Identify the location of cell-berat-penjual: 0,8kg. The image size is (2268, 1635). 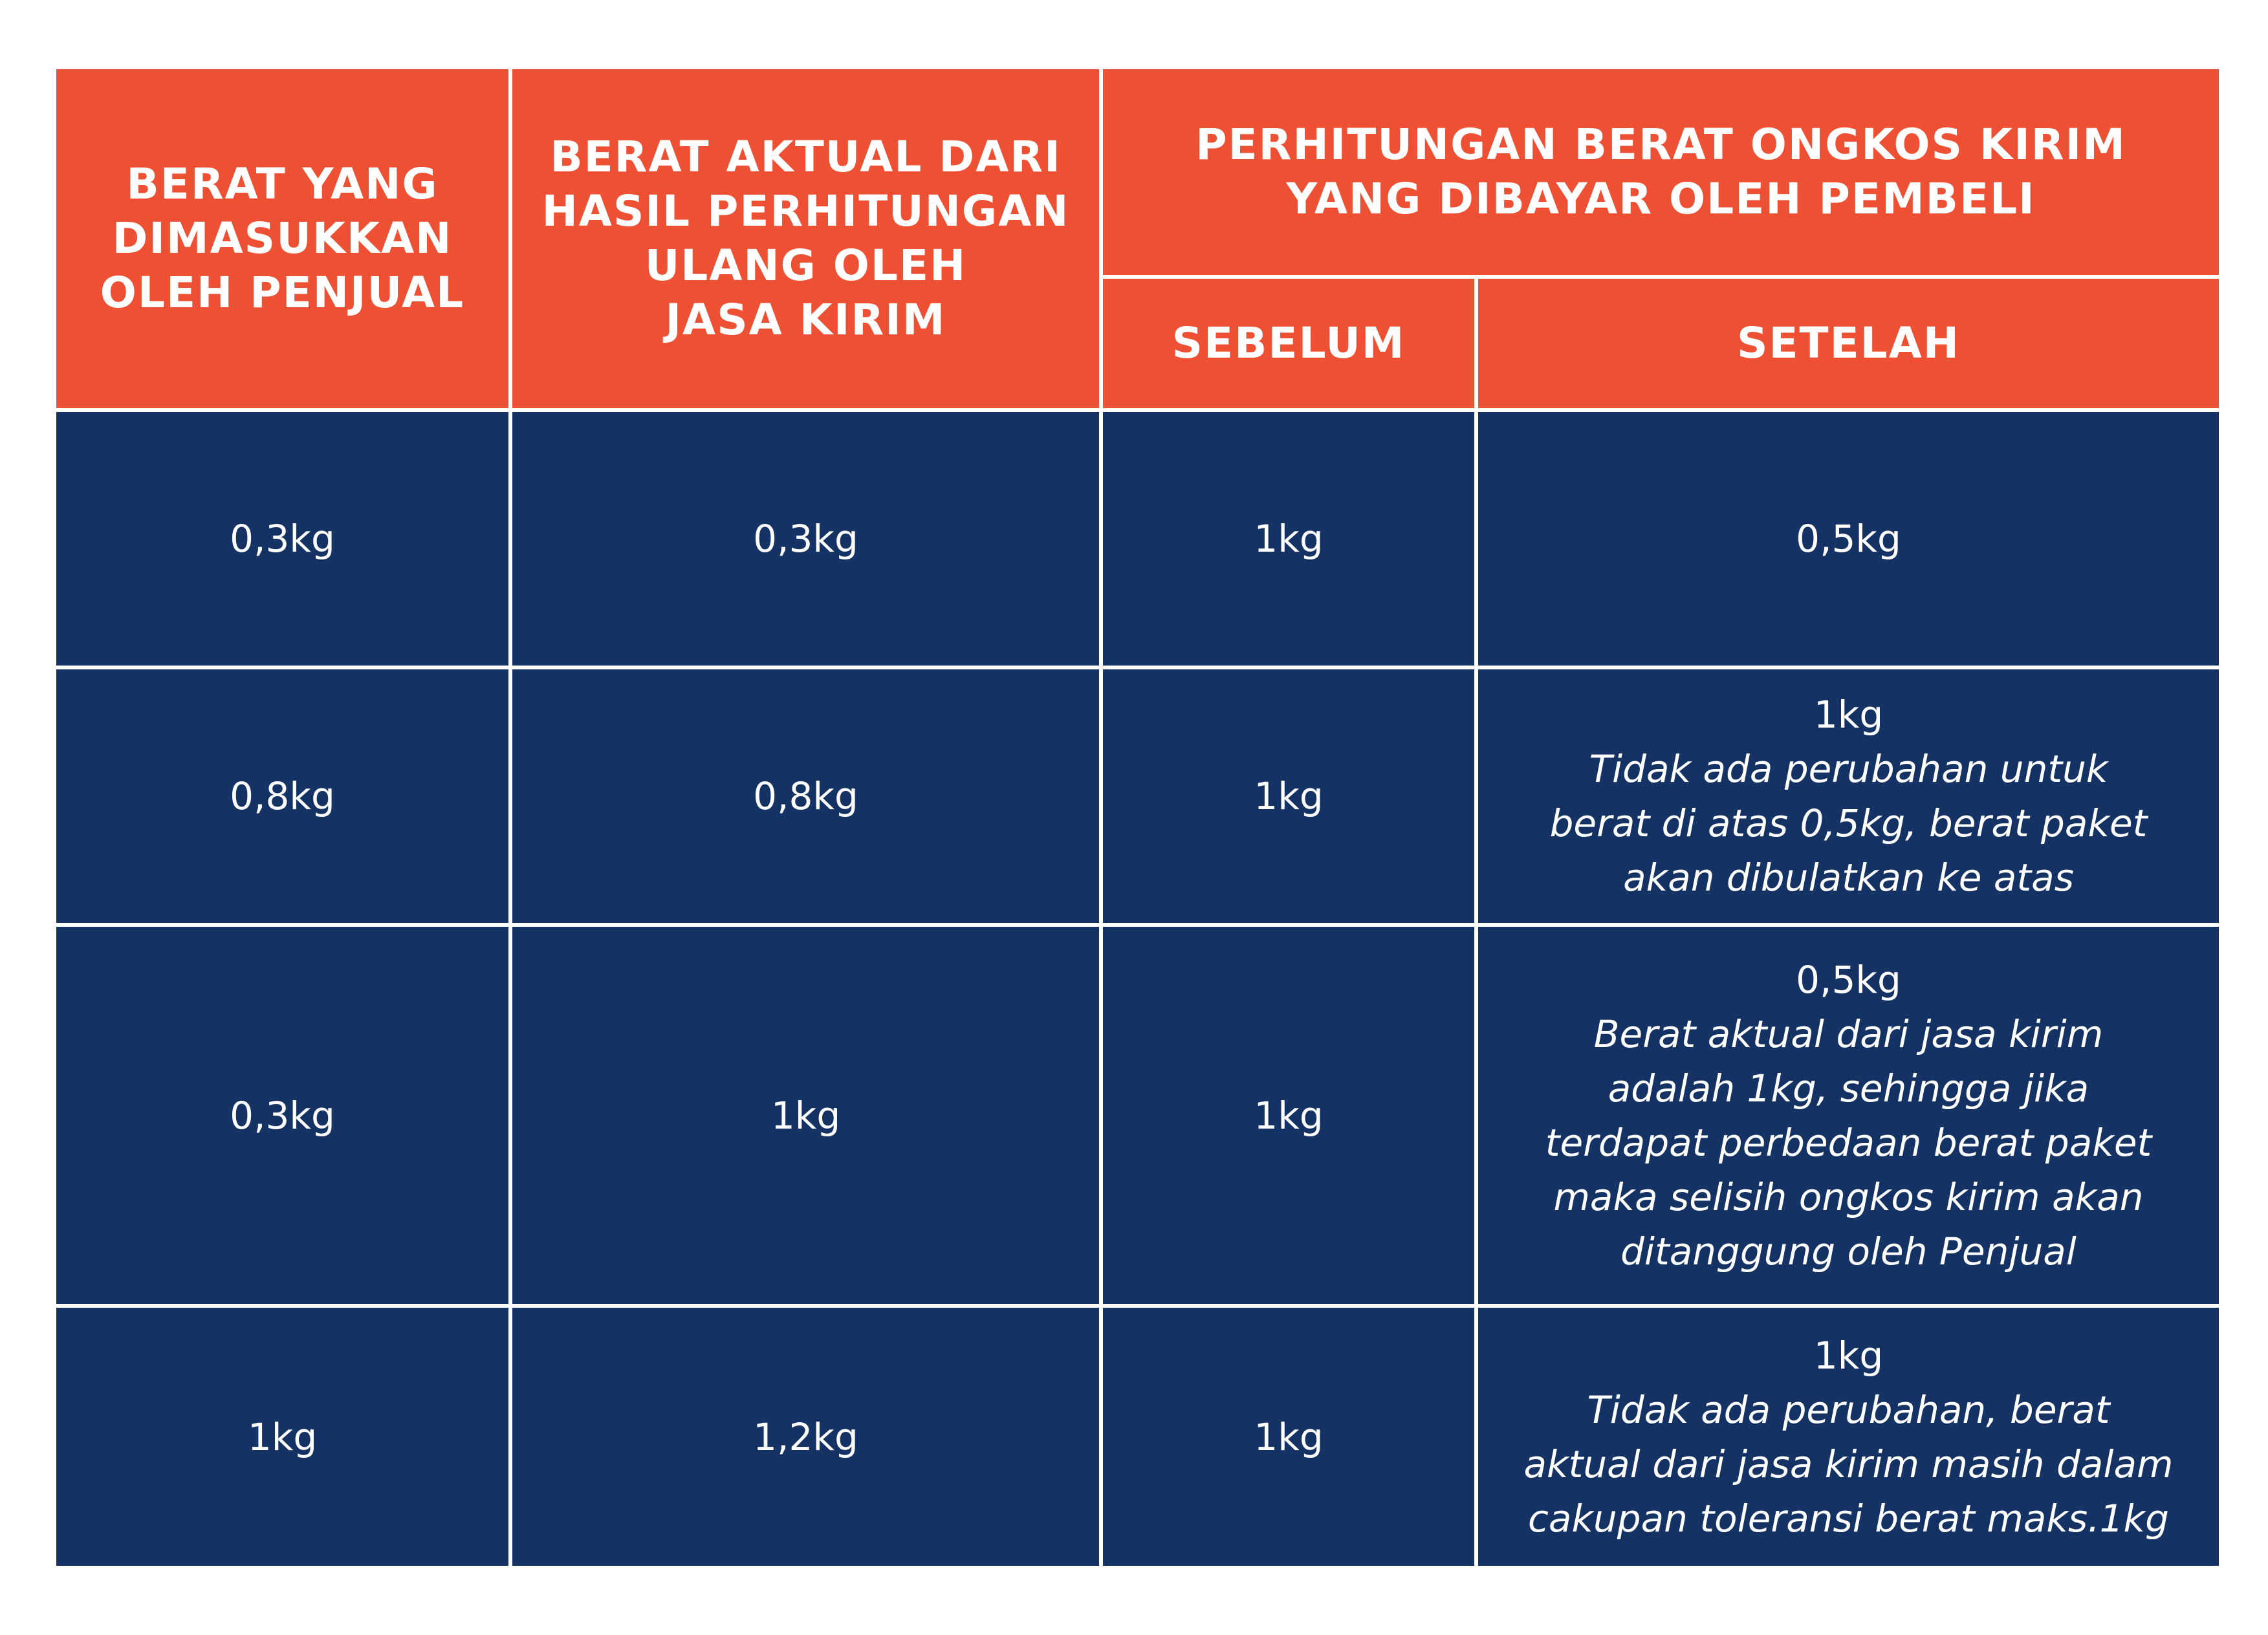
(282, 796).